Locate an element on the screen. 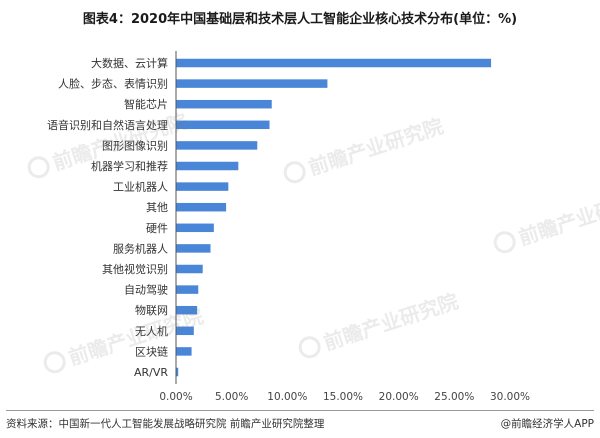 This screenshot has width=600, height=438. category-label: 智能芯片 is located at coordinates (146, 104).